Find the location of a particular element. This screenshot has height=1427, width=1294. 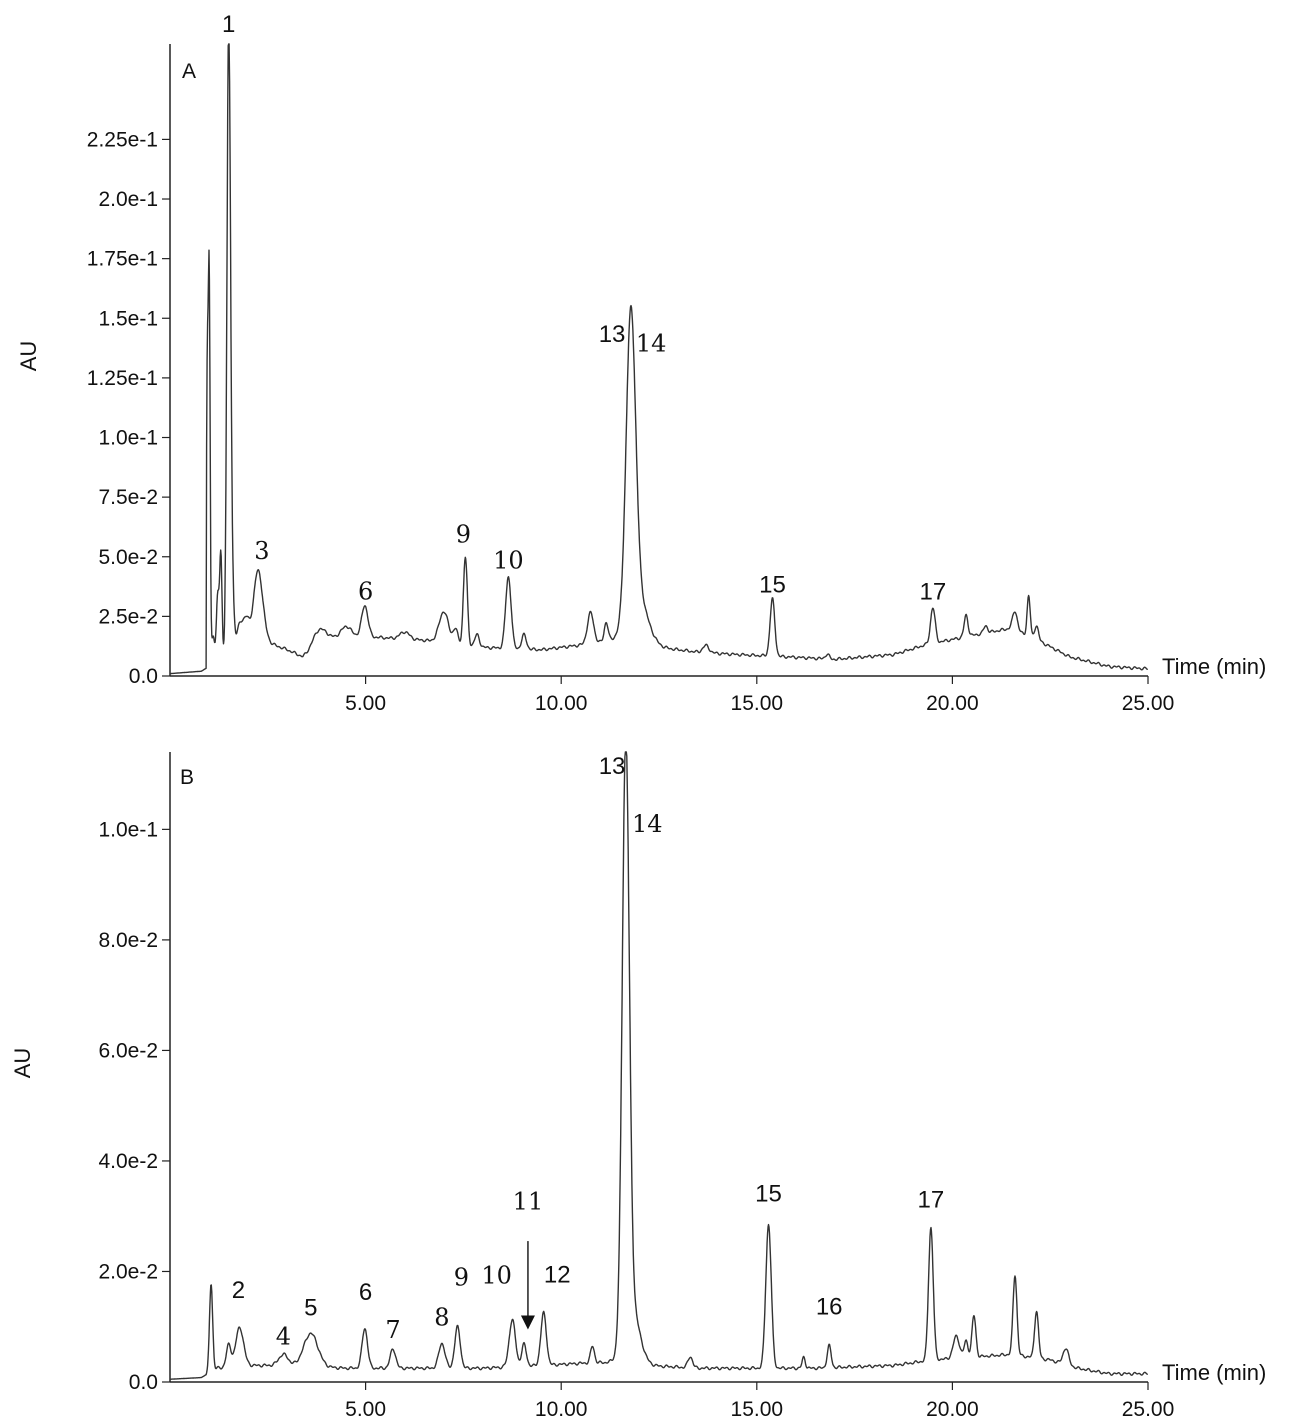

peak-label: 3 is located at coordinates (261, 551).